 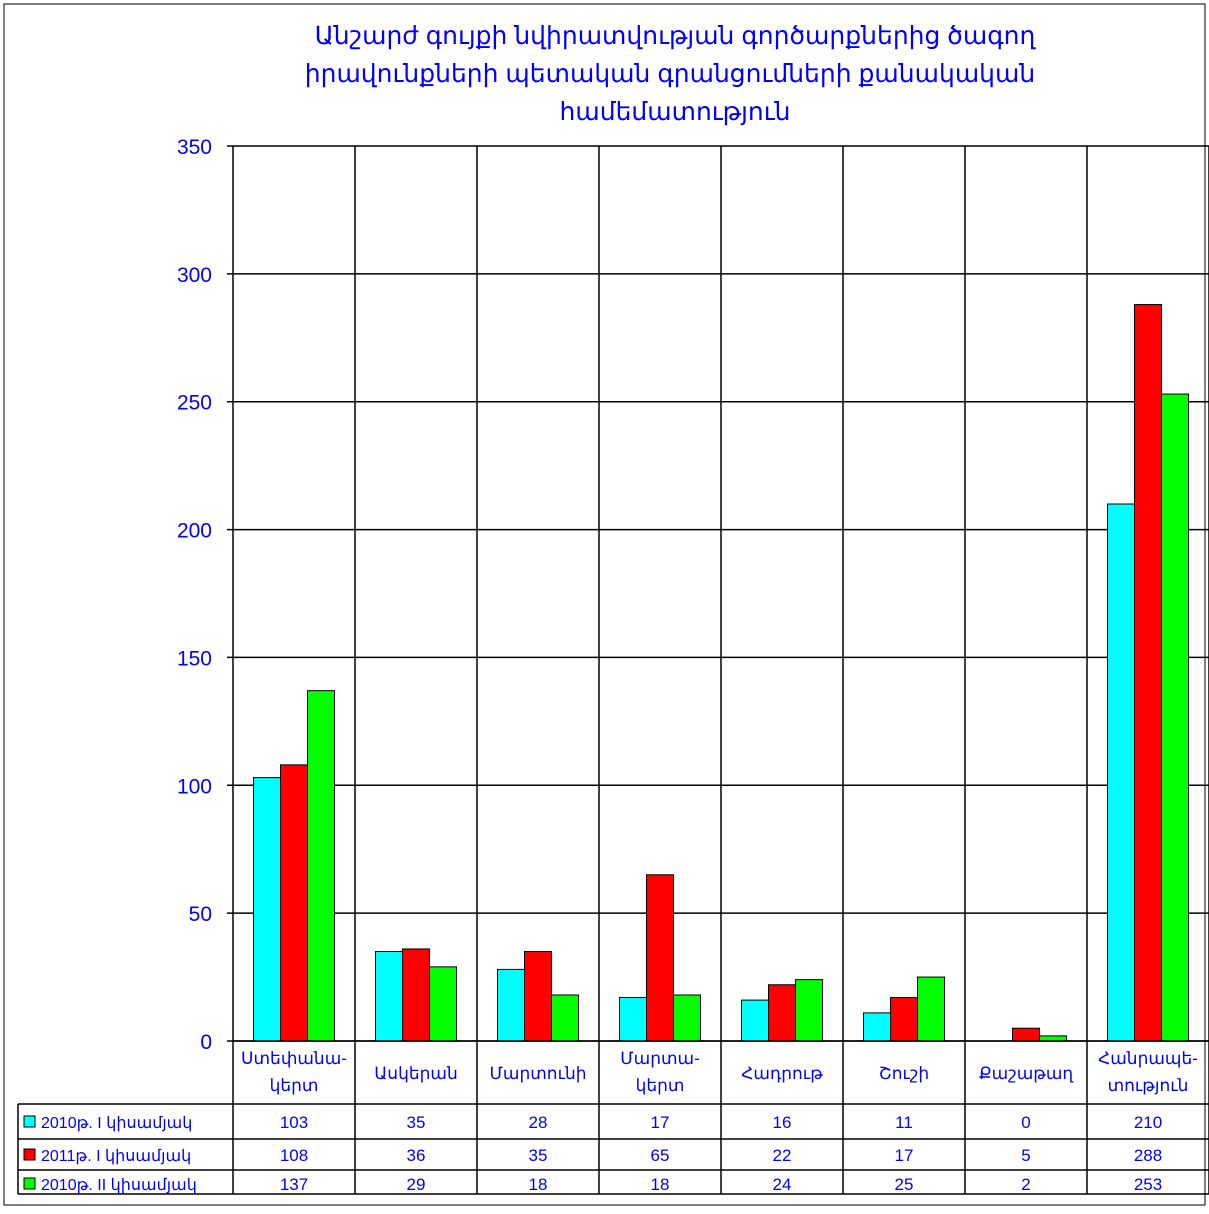 What do you see at coordinates (416, 1155) in the screenshot?
I see `table-value: 36` at bounding box center [416, 1155].